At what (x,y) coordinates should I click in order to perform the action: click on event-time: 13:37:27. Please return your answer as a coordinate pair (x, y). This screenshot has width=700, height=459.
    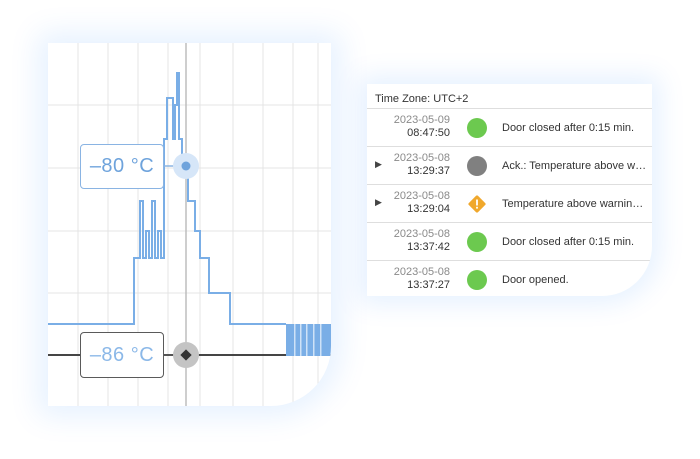
    Looking at the image, I should click on (428, 285).